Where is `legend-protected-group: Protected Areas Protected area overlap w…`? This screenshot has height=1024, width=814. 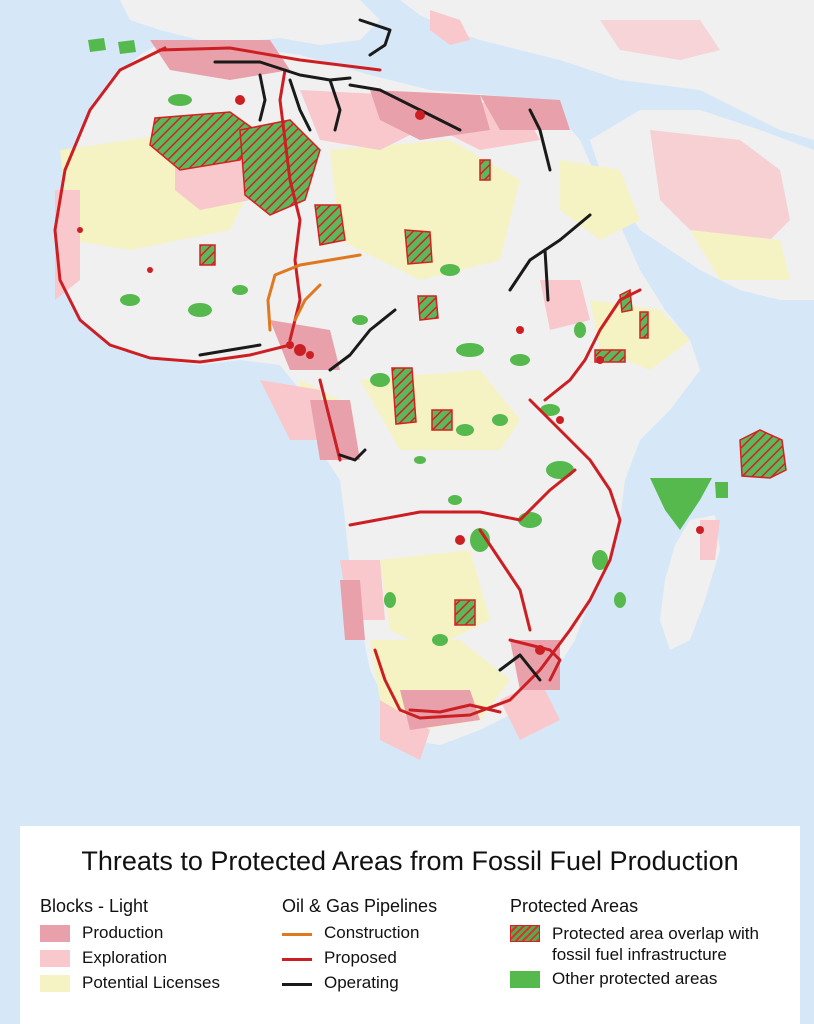 legend-protected-group: Protected Areas Protected area overlap w… is located at coordinates (651, 945).